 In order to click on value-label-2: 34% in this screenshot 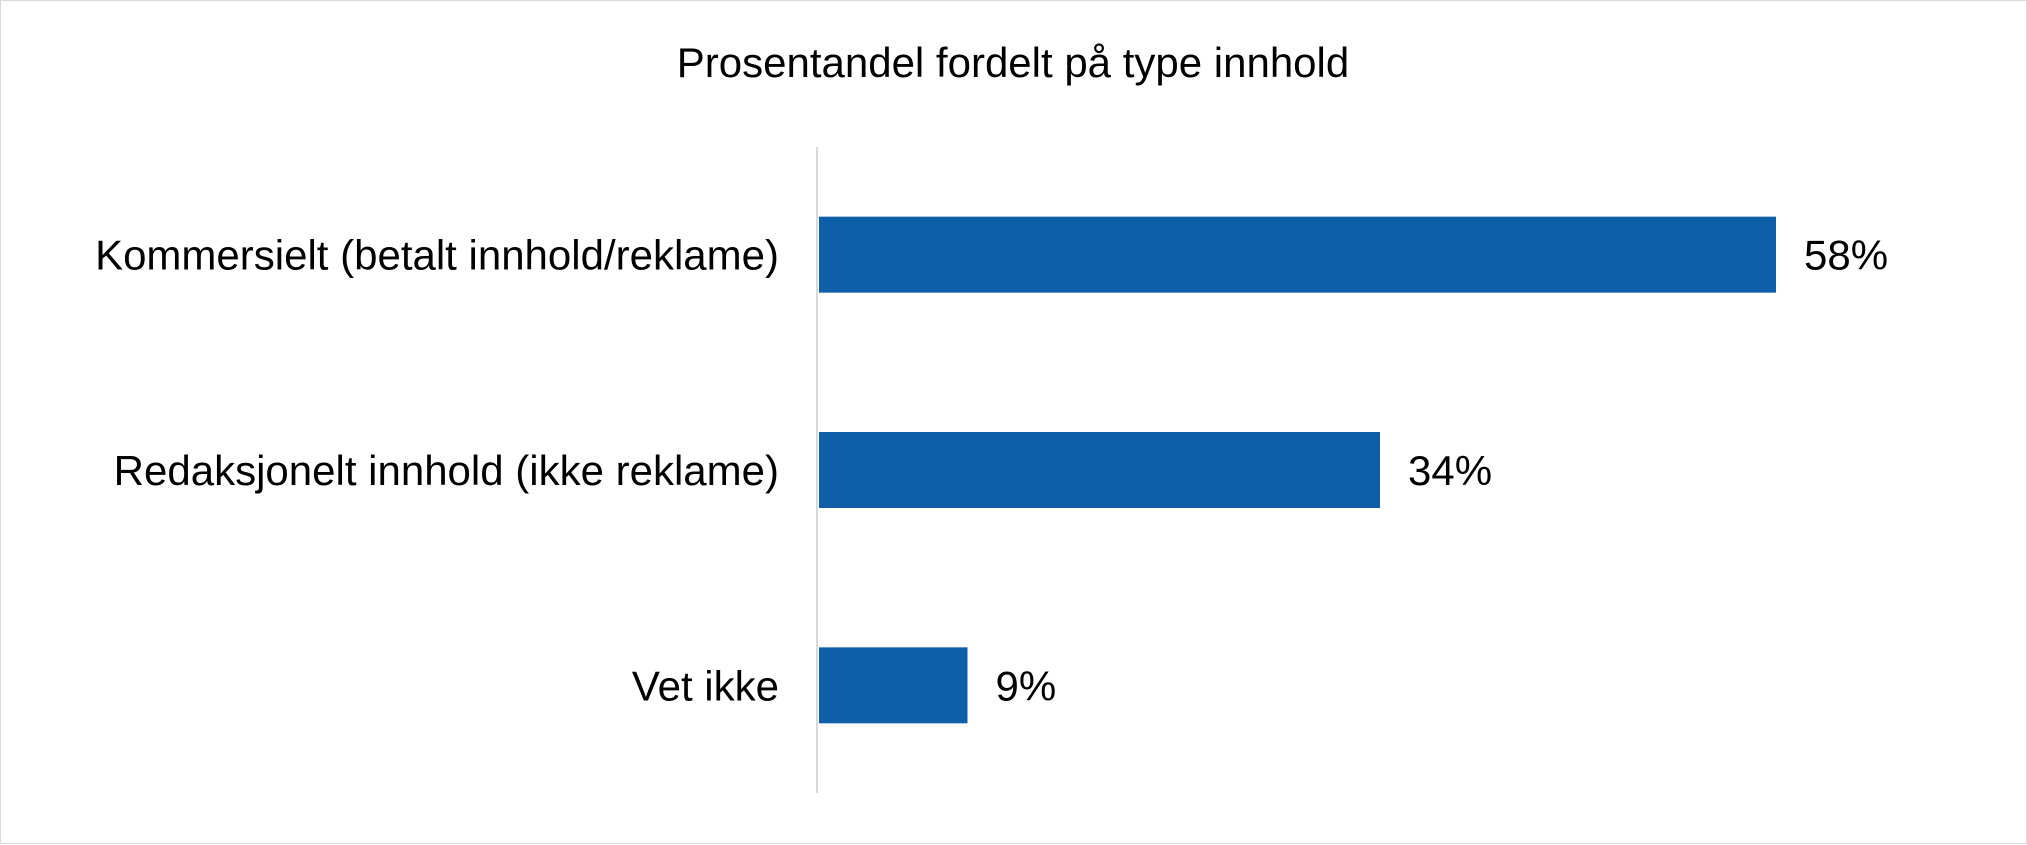, I will do `click(1450, 470)`.